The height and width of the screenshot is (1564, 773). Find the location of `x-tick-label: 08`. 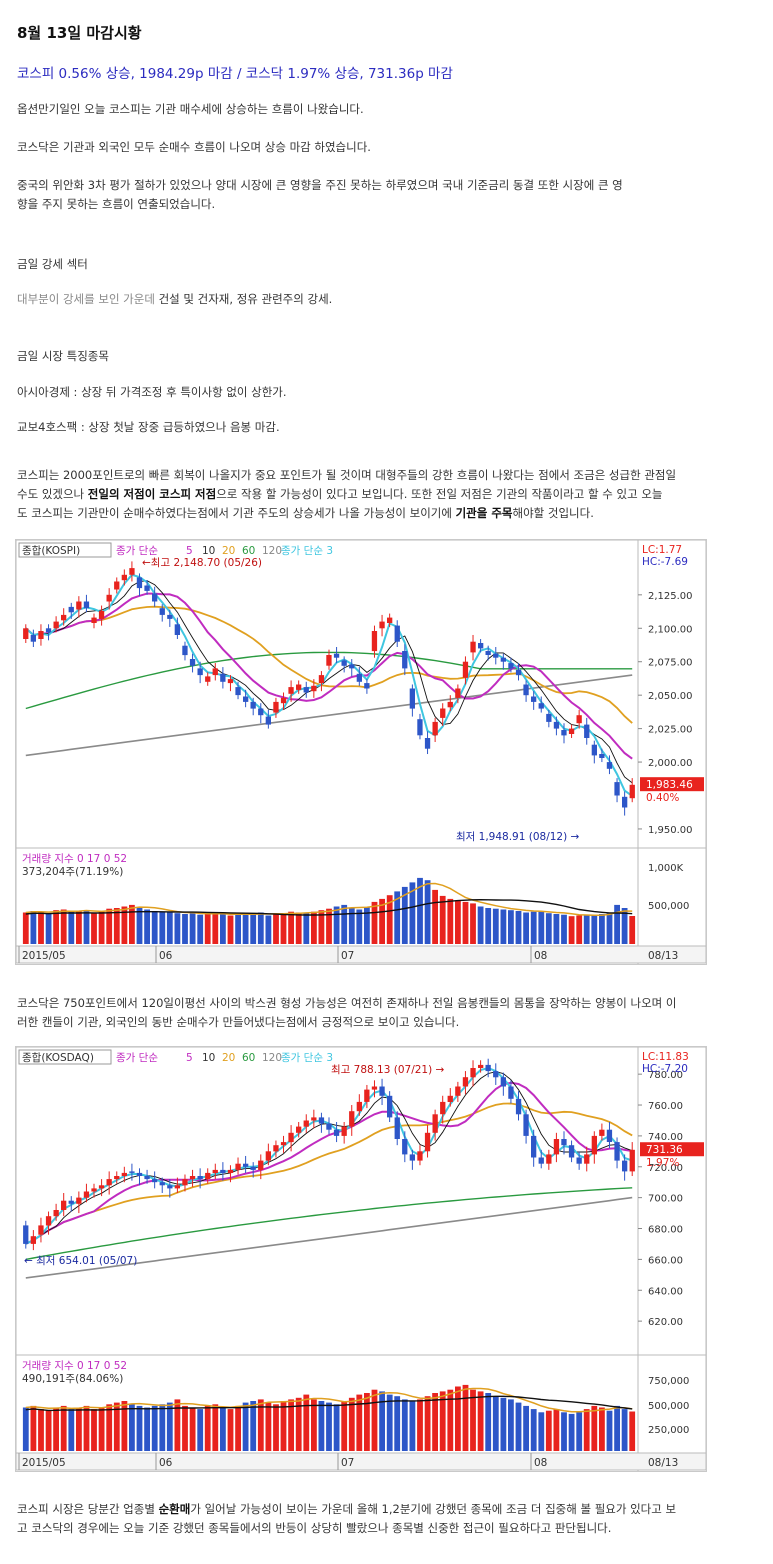

x-tick-label: 08 is located at coordinates (540, 956).